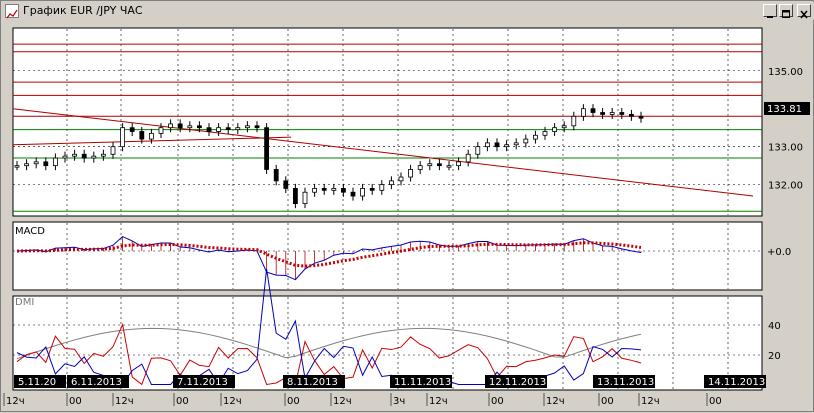  Describe the element at coordinates (784, 109) in the screenshot. I see `current-price-text: 133.81` at that location.